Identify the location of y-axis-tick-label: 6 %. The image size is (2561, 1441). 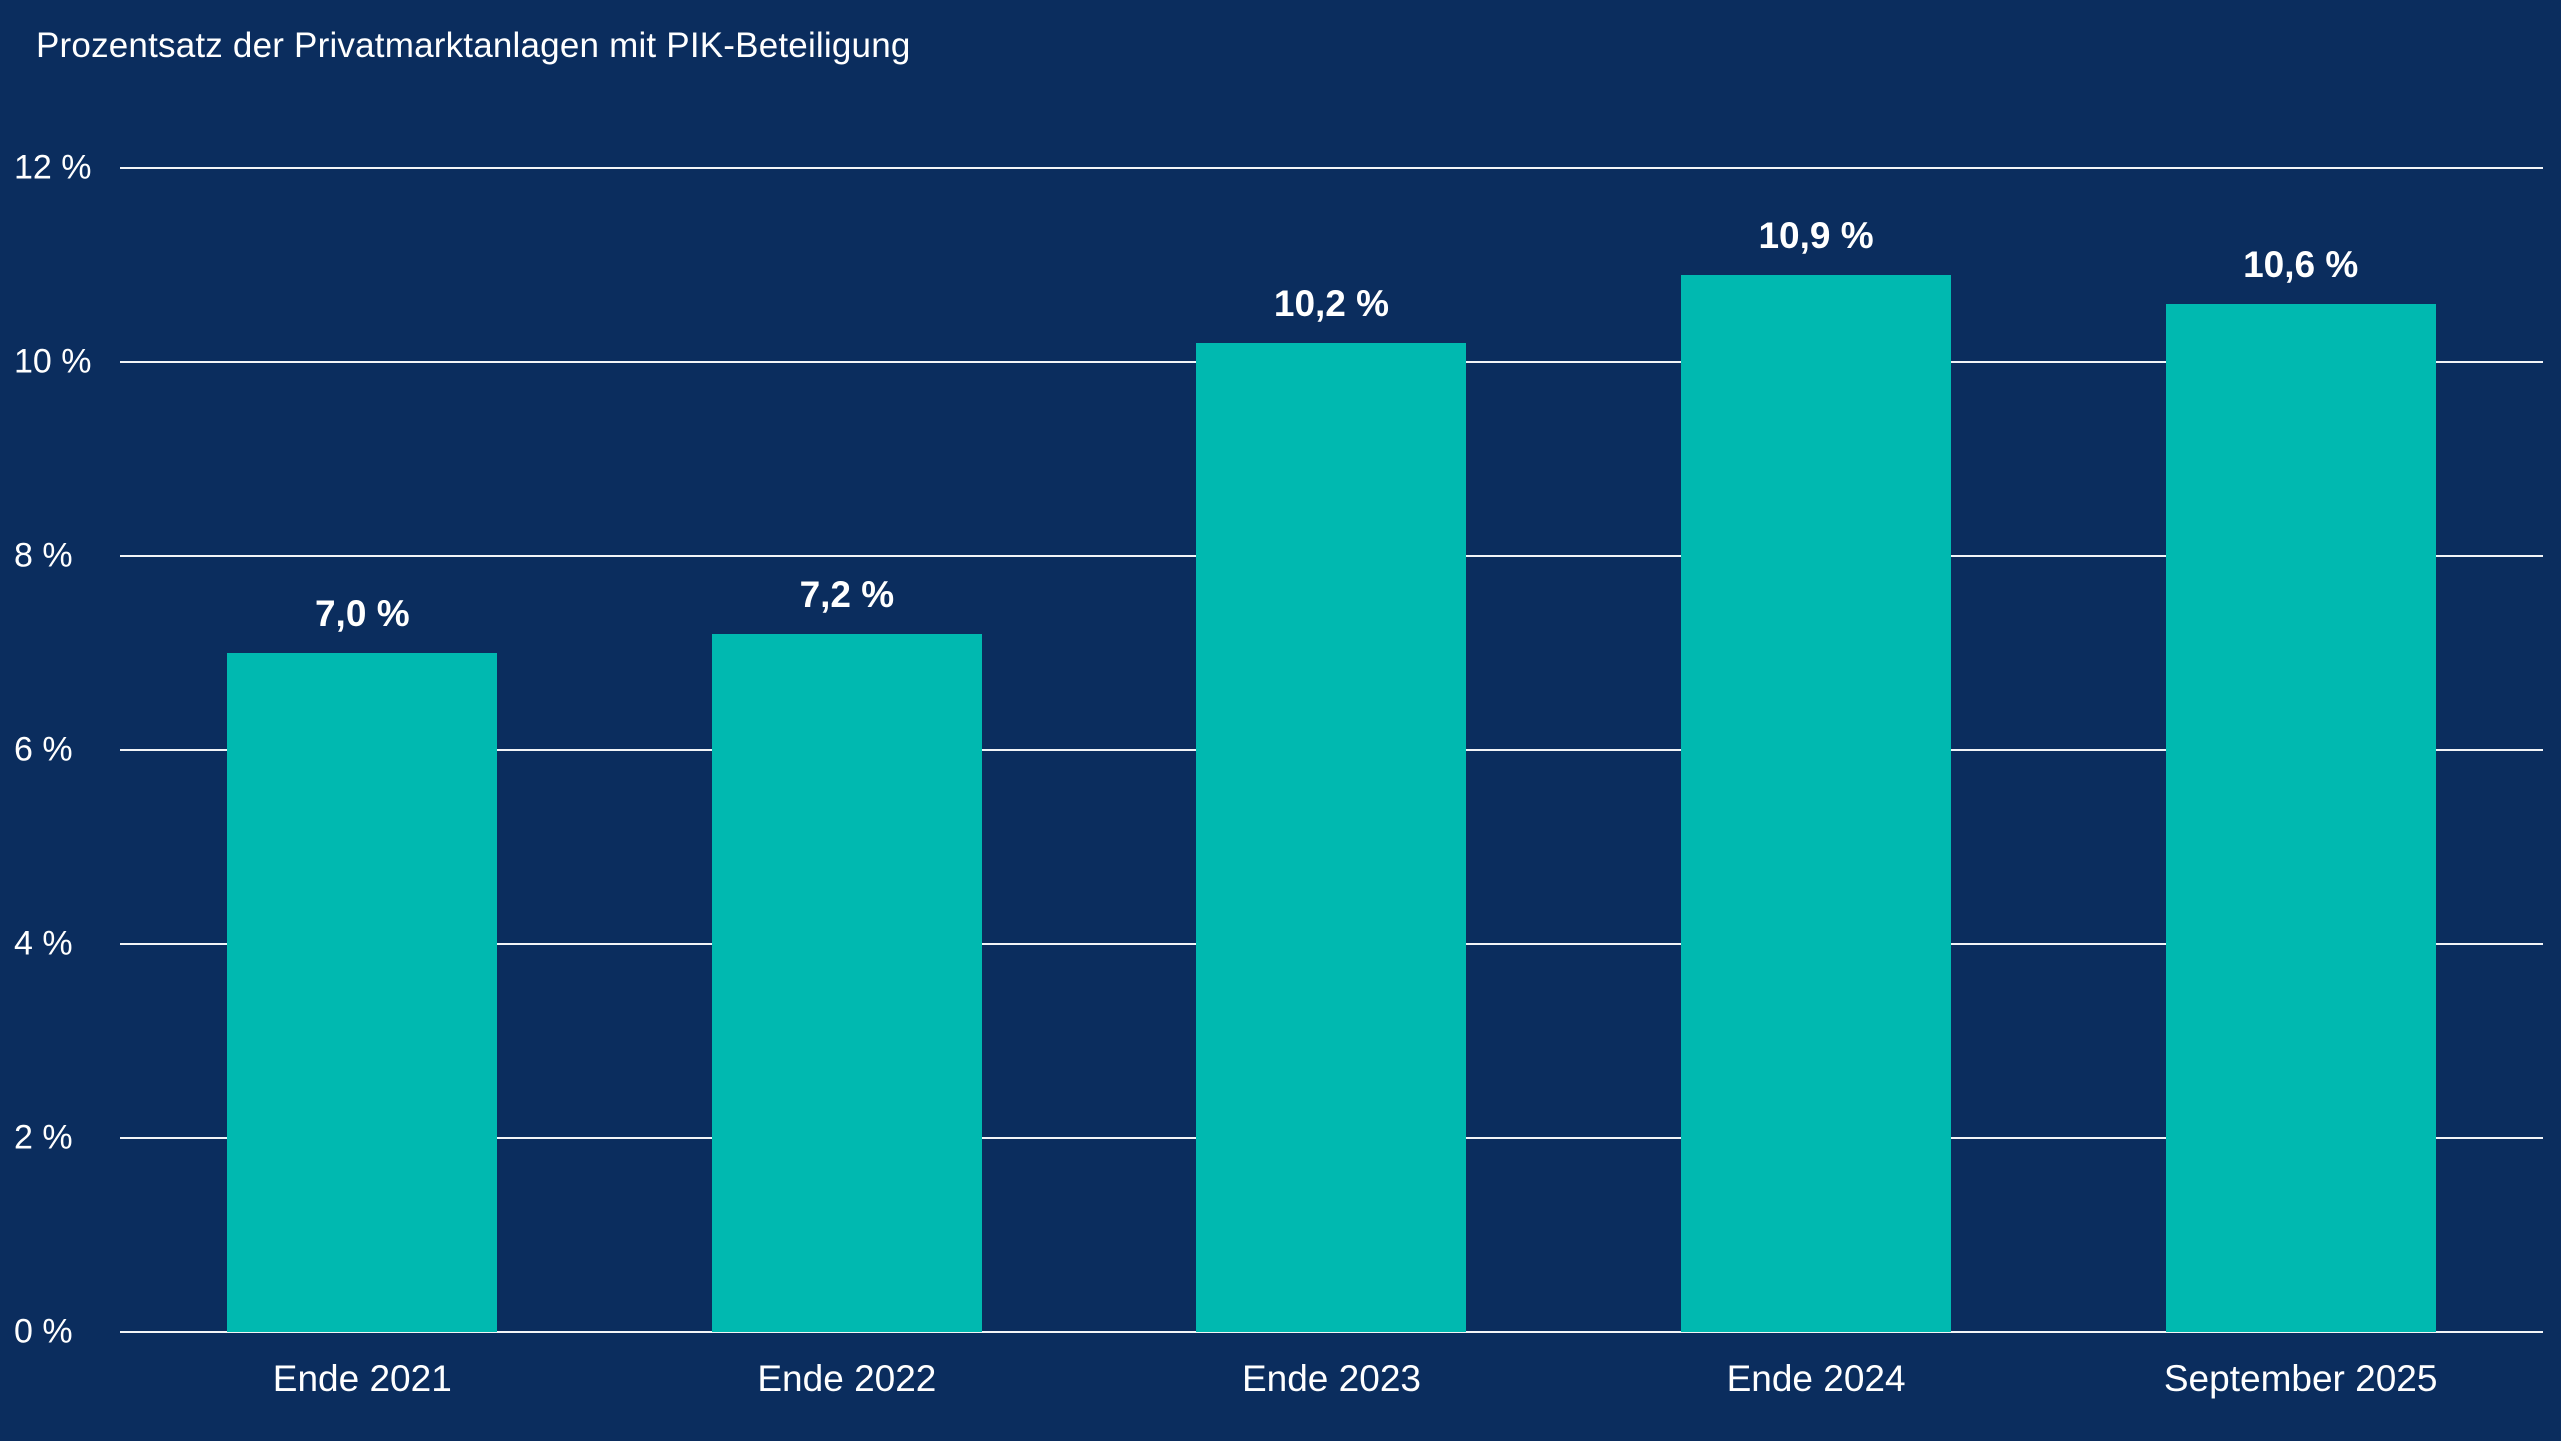
(43, 749).